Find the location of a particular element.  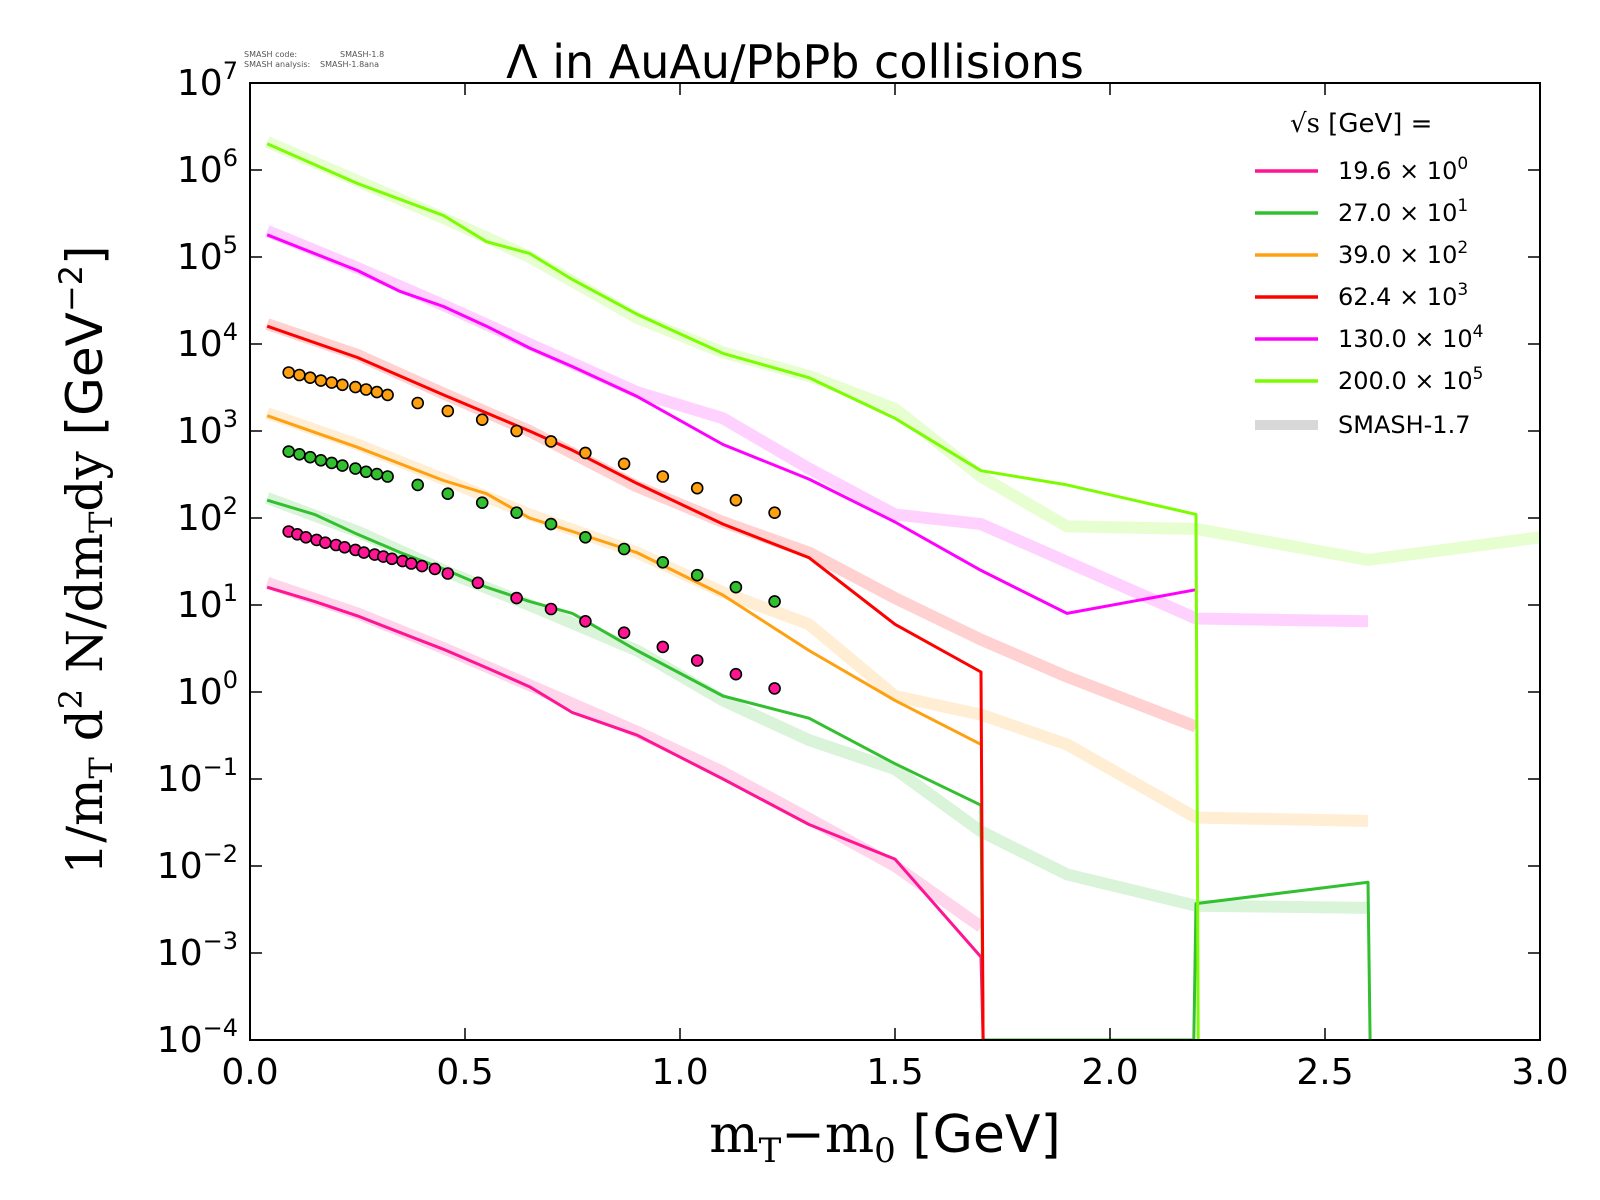

y-tick-label: 10⁻³ is located at coordinates (197, 950).